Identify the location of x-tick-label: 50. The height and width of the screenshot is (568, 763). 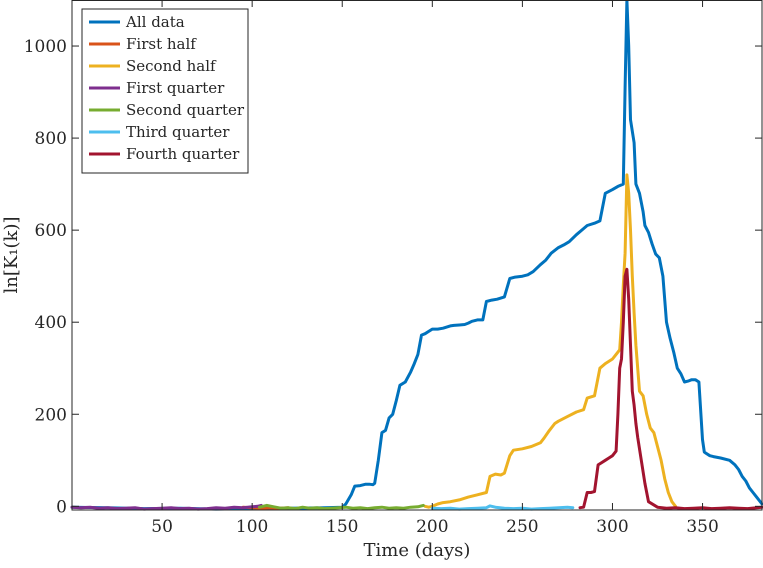
(162, 527).